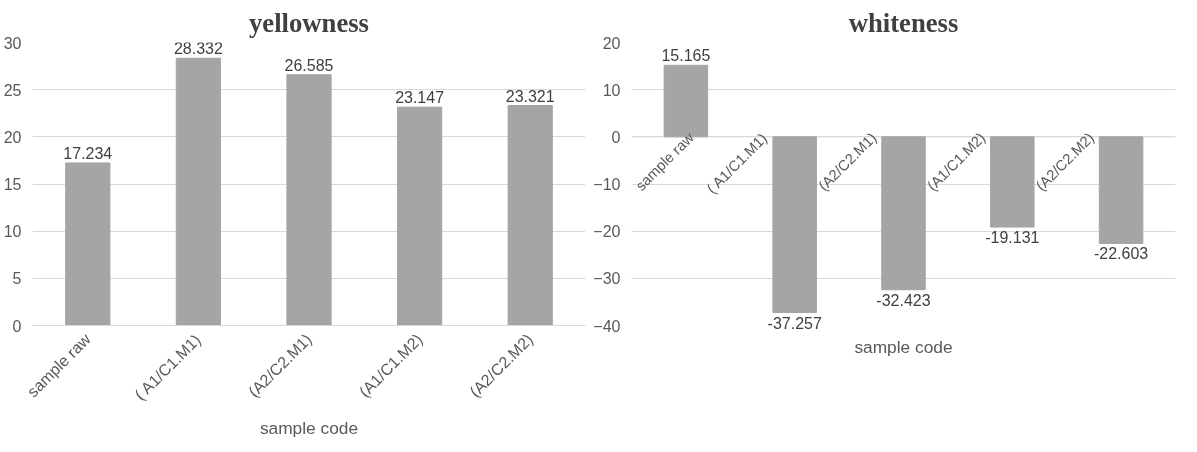 This screenshot has height=452, width=1197. Describe the element at coordinates (12, 184) in the screenshot. I see `y-tick-label: 15` at that location.